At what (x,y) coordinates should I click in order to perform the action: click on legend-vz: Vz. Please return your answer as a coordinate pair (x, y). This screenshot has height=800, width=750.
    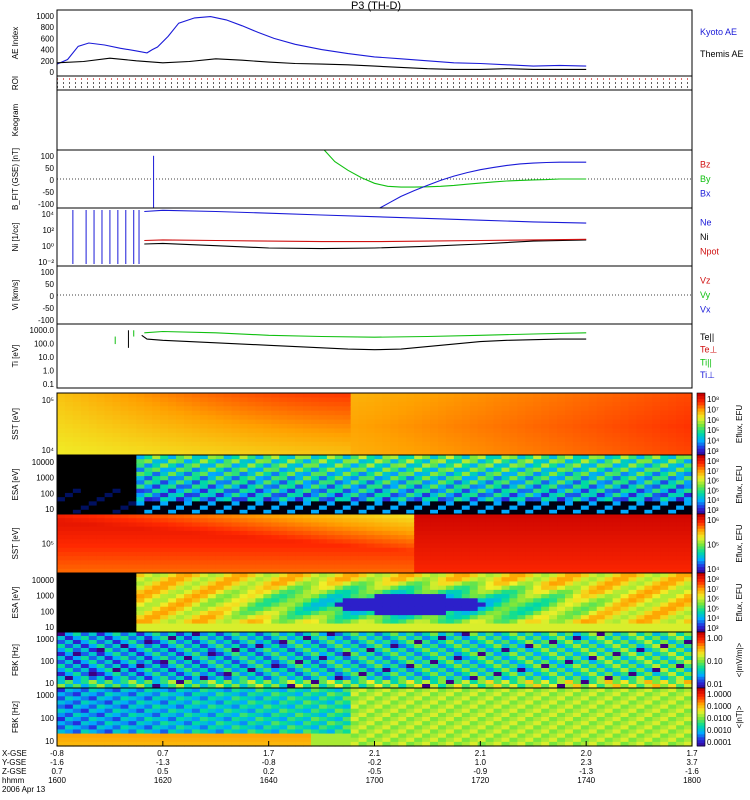
    Looking at the image, I should click on (705, 281).